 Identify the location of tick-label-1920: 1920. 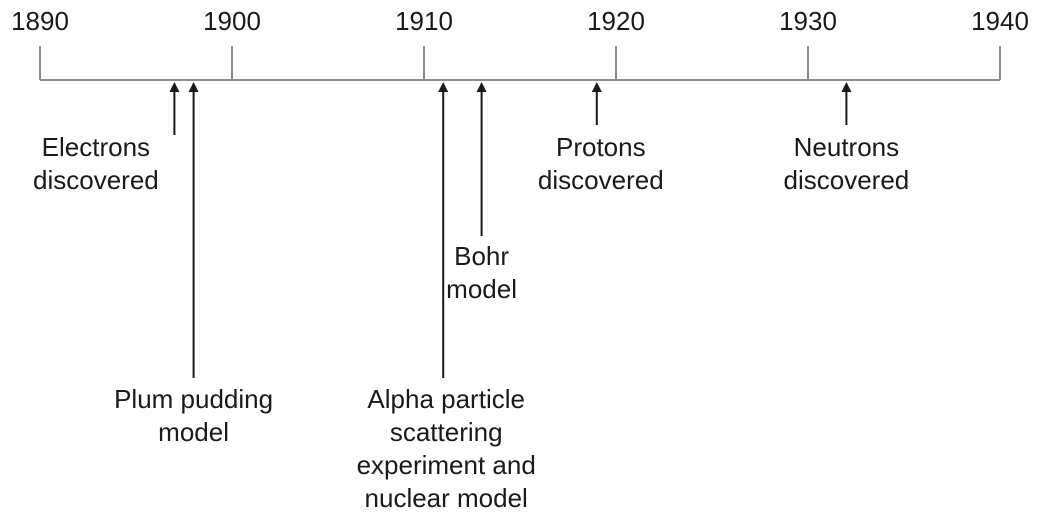
(616, 21).